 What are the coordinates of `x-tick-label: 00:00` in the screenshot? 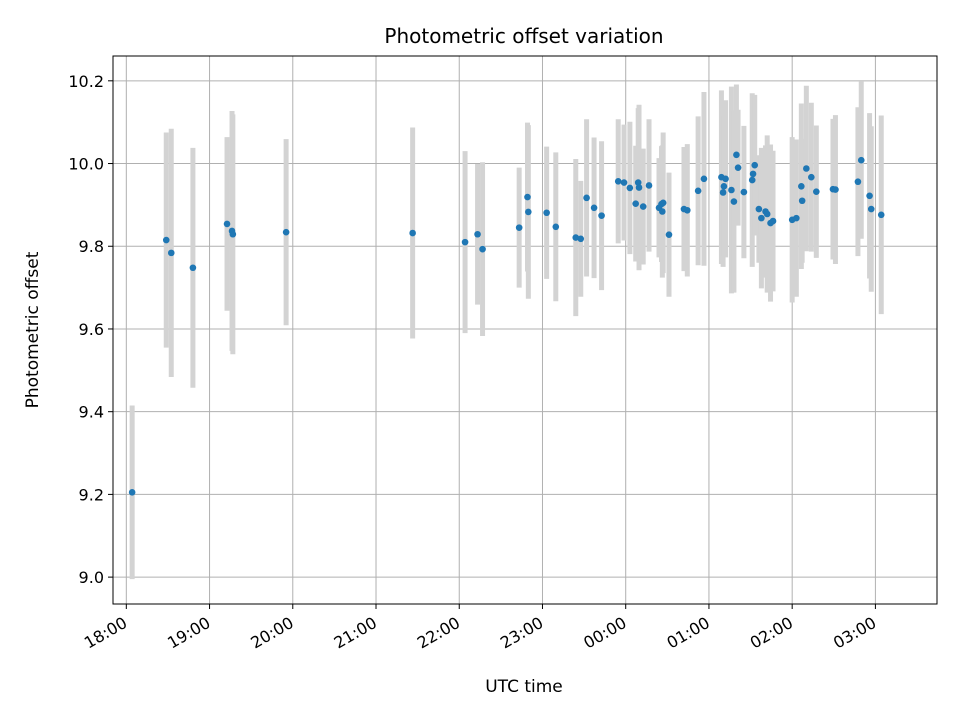 It's located at (604, 633).